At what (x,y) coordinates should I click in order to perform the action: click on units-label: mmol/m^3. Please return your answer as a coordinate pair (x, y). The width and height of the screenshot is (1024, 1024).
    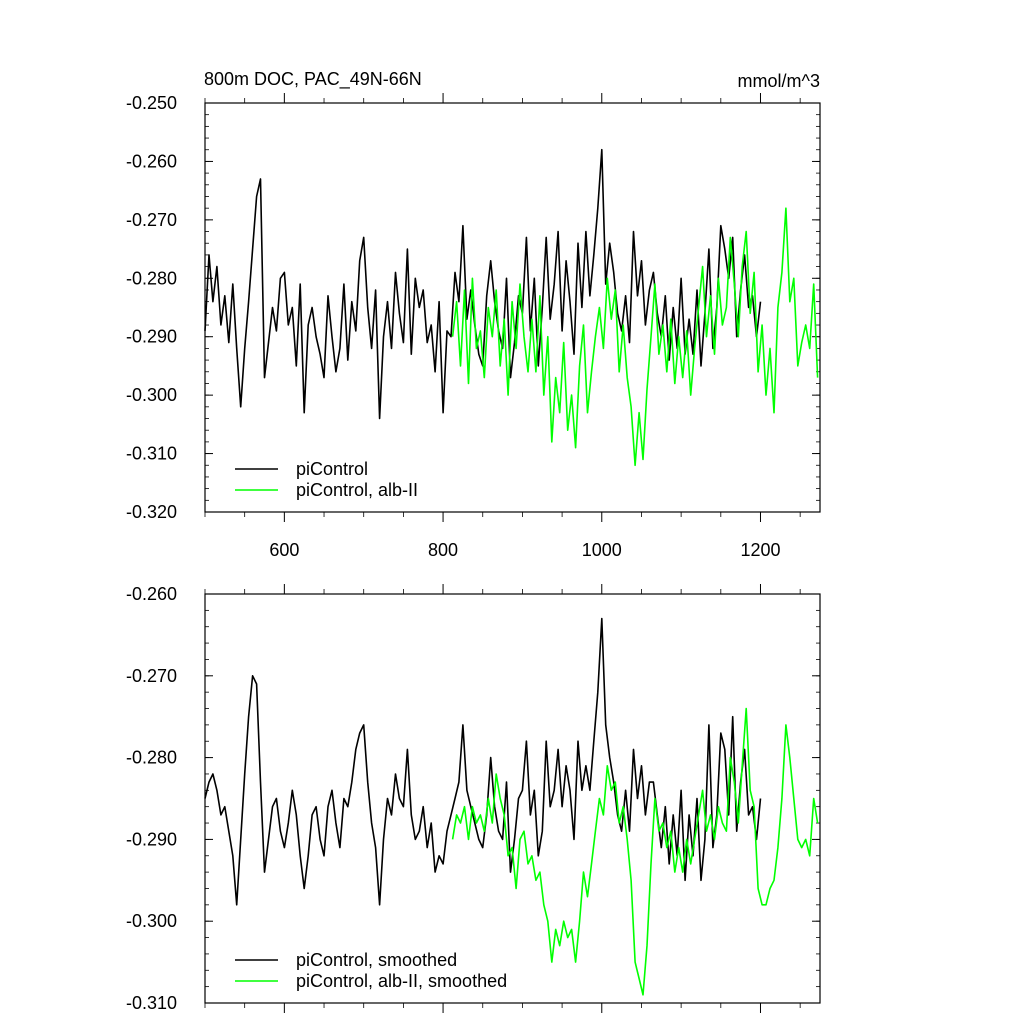
    Looking at the image, I should click on (779, 81).